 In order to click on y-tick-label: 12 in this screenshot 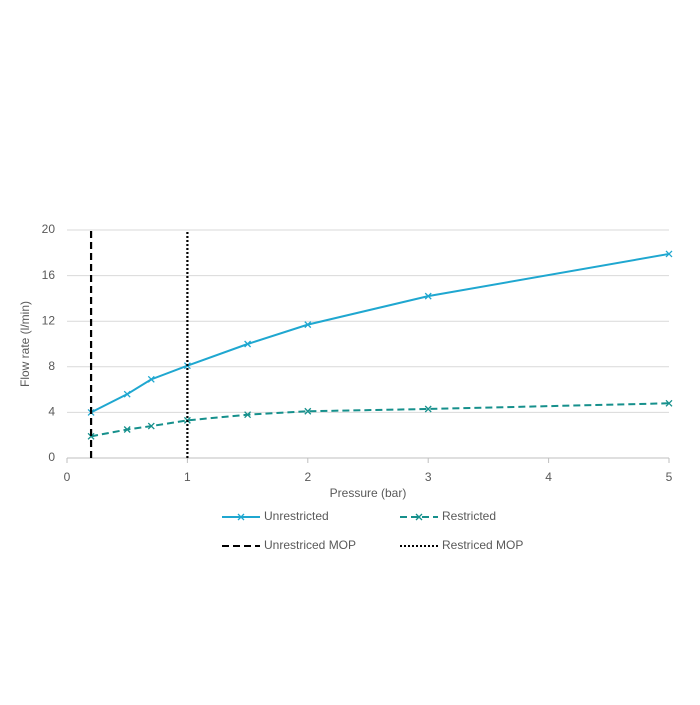, I will do `click(49, 320)`.